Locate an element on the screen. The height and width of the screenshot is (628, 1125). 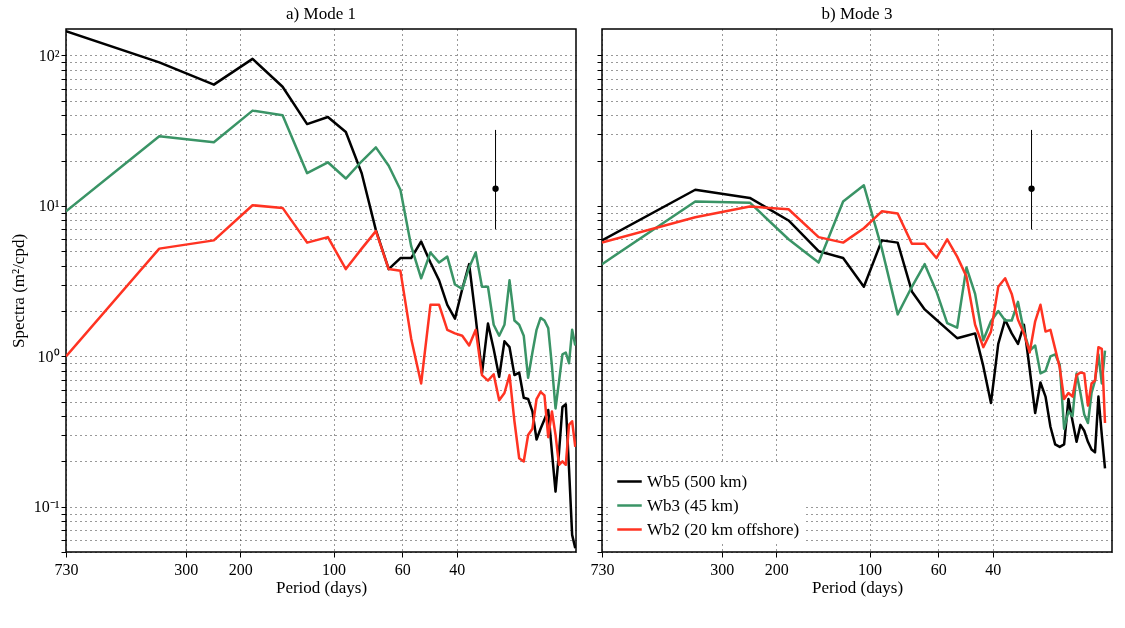
y-axis-title: Spectra (m²/cpd) is located at coordinates (18, 291).